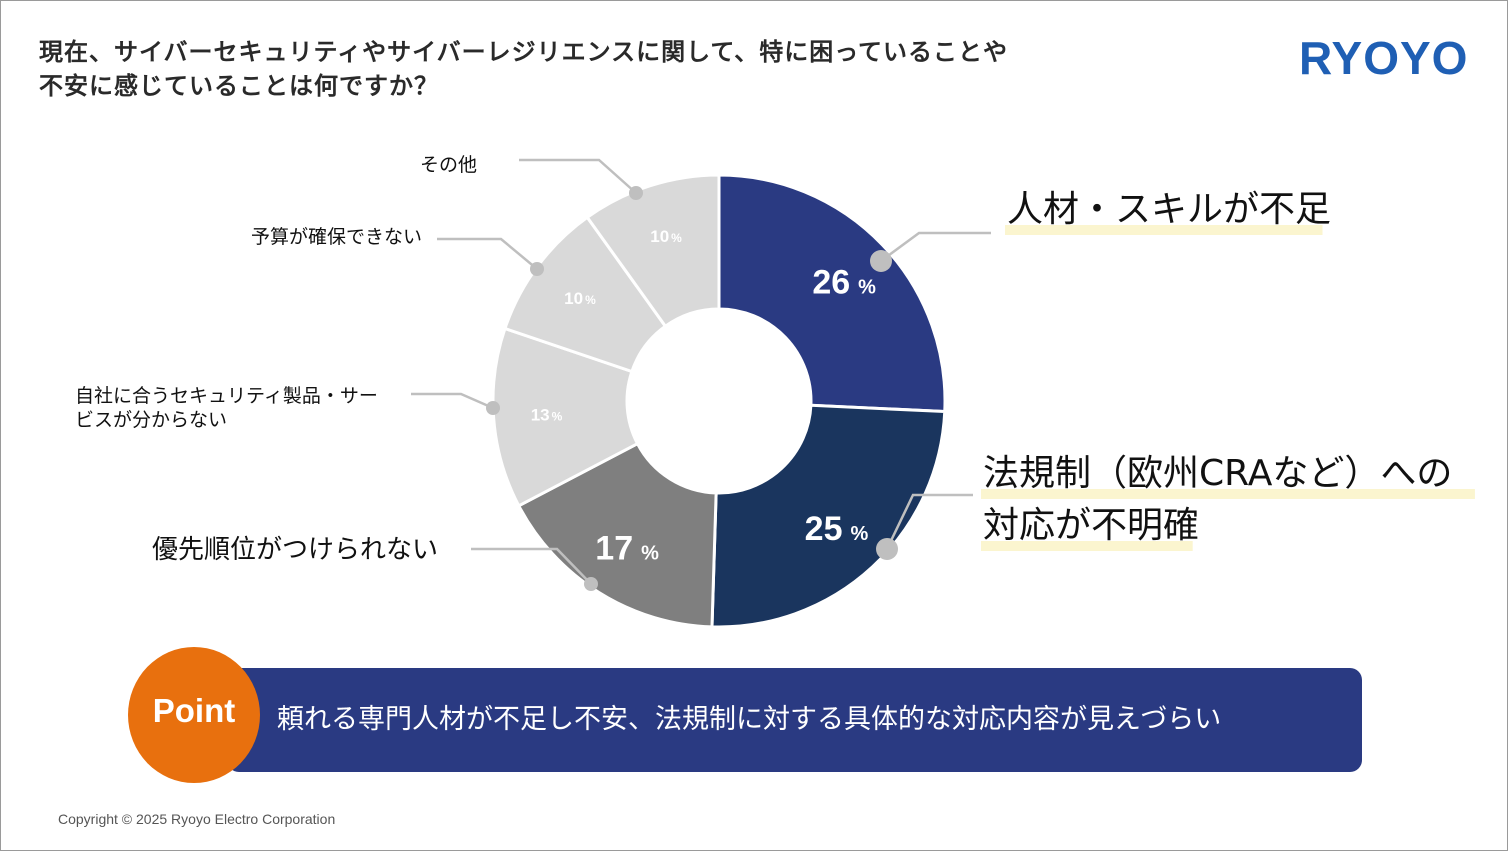 Image resolution: width=1508 pixels, height=851 pixels. I want to click on point-badge-label: Point, so click(194, 710).